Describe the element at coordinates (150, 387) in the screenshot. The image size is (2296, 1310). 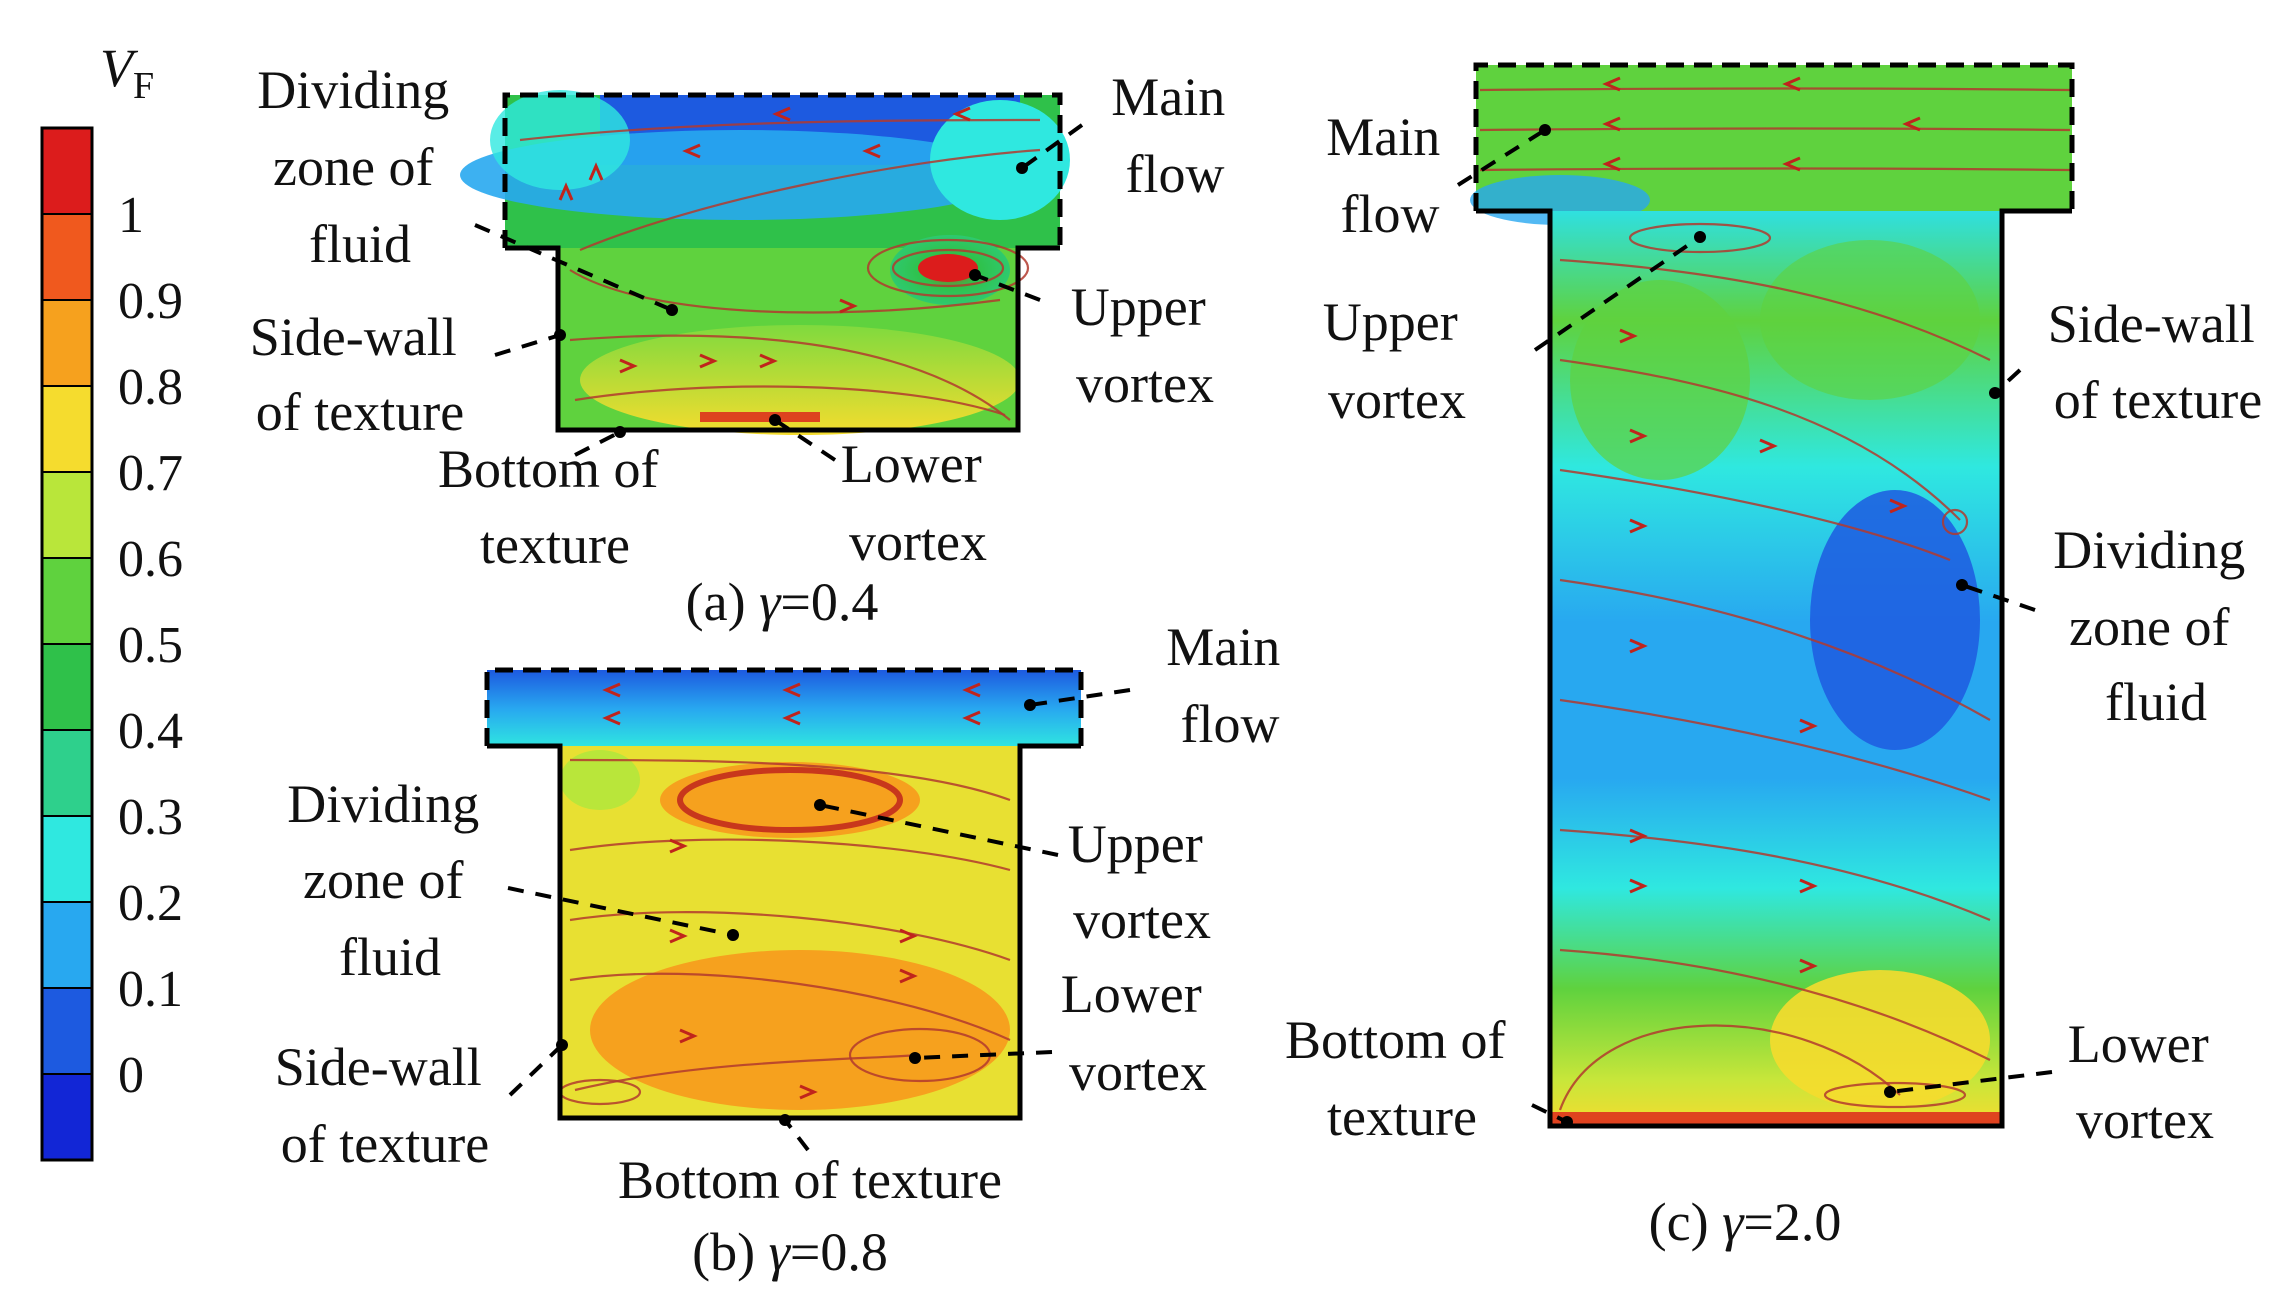
I see `colorbar-tick-label: 0.8` at that location.